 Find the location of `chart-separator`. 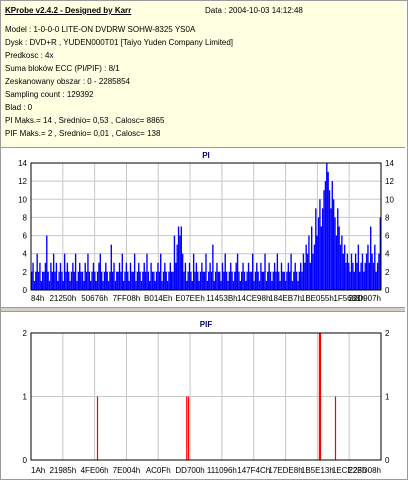

chart-separator is located at coordinates (203, 309).